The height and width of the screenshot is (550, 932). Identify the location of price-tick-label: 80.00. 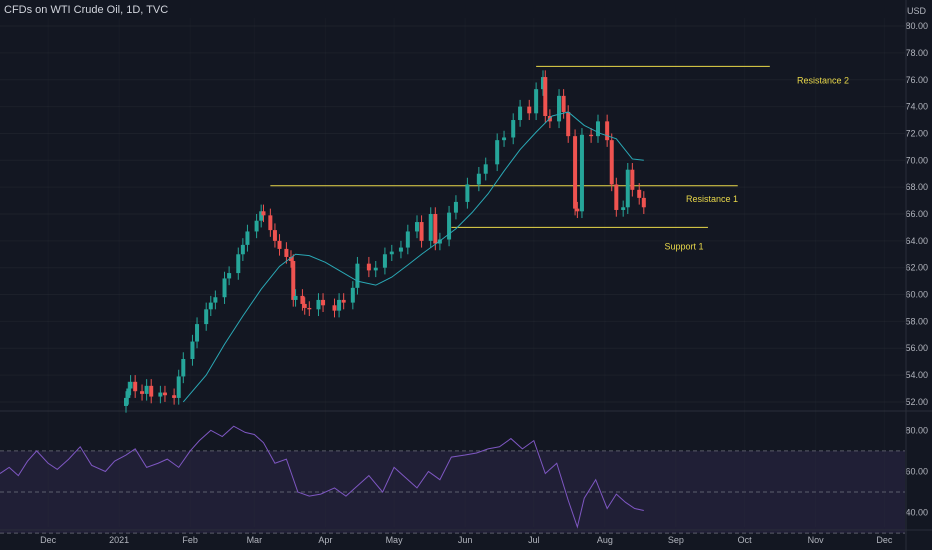
(916, 26).